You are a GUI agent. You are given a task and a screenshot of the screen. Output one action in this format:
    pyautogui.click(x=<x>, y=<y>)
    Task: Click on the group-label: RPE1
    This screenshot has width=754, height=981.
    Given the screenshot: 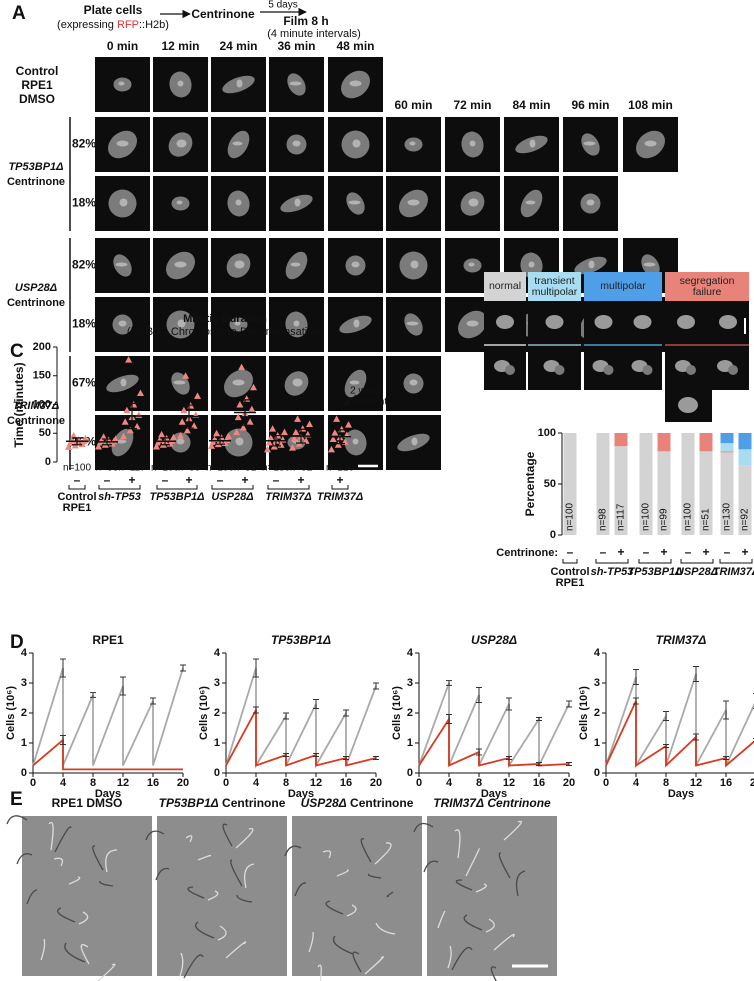 What is the action you would take?
    pyautogui.click(x=77, y=508)
    